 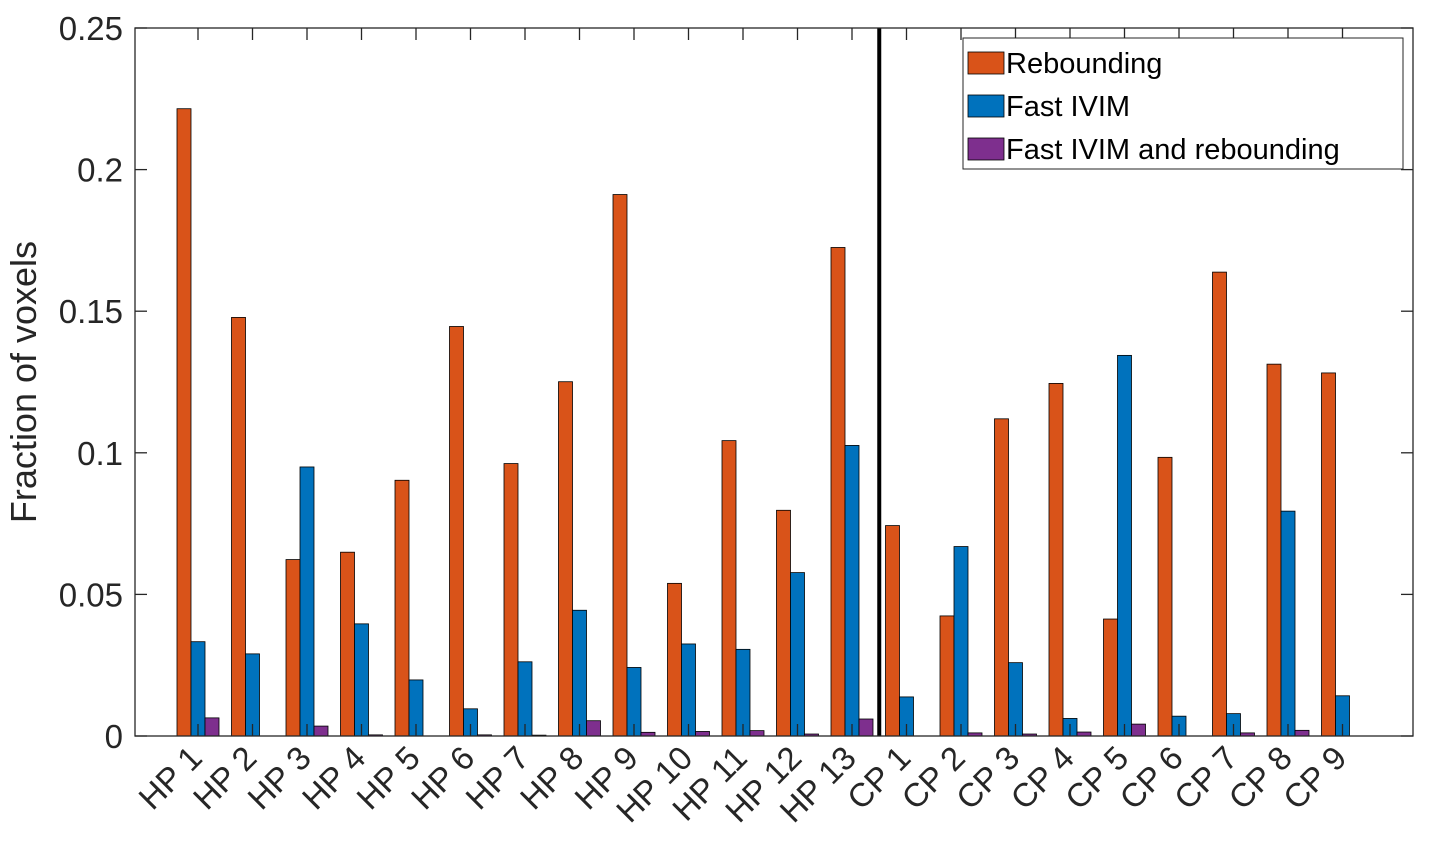 What do you see at coordinates (986, 63) in the screenshot?
I see `legend-swatch-rebounding` at bounding box center [986, 63].